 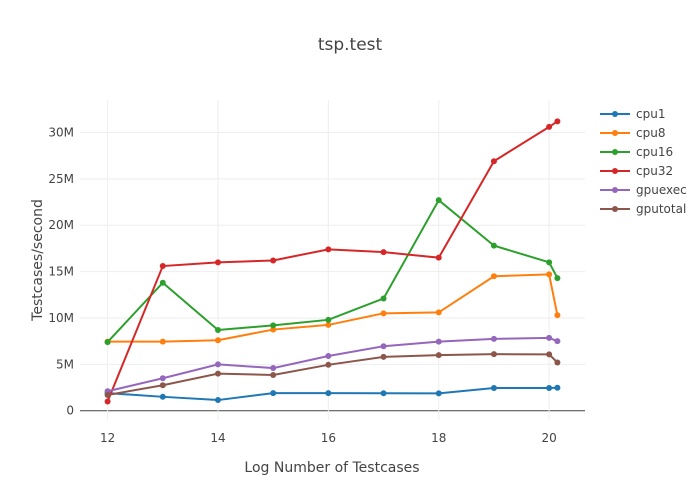 What do you see at coordinates (61, 318) in the screenshot?
I see `y-tick-label: 10M` at bounding box center [61, 318].